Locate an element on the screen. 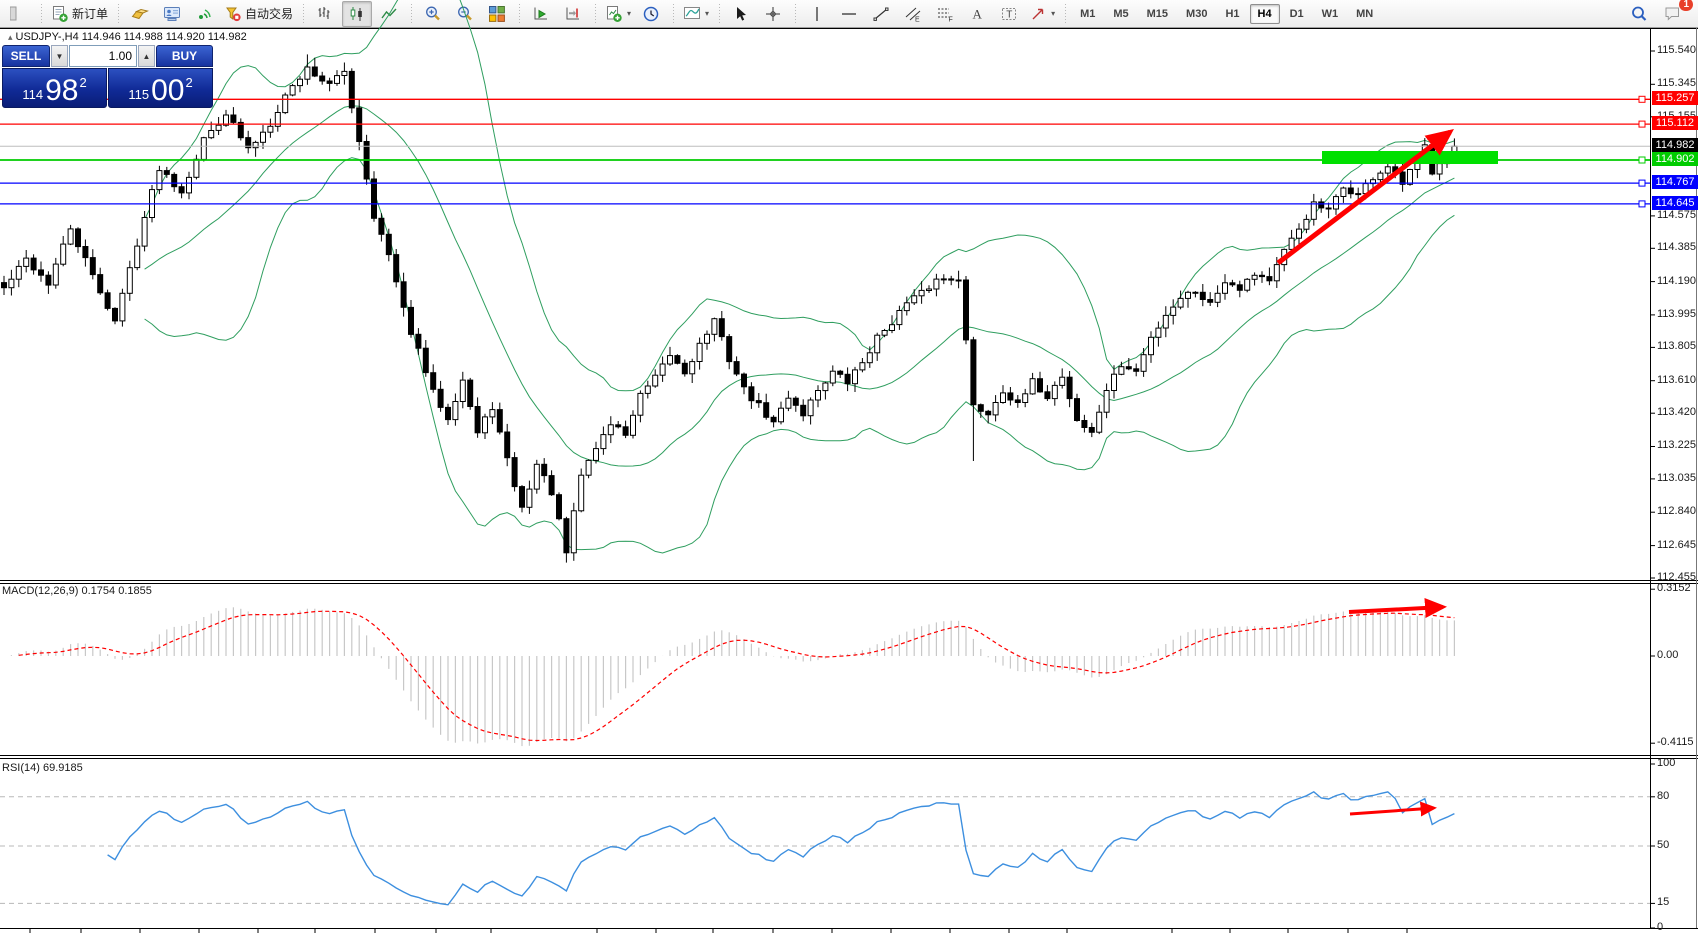  sell-button: SELL is located at coordinates (26, 56).